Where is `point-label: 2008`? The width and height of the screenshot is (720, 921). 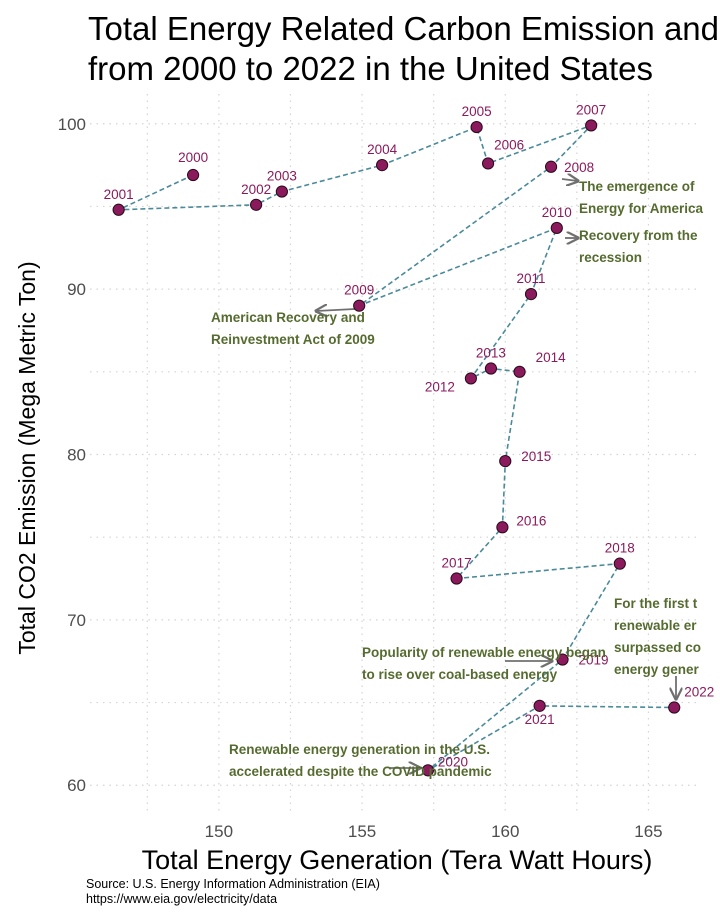 point-label: 2008 is located at coordinates (579, 167).